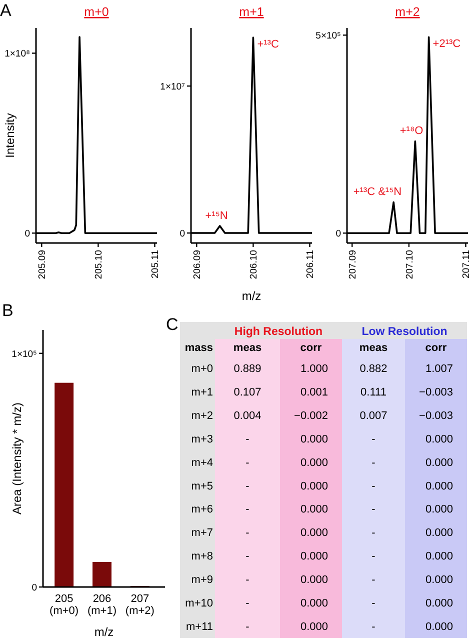 The height and width of the screenshot is (641, 474). What do you see at coordinates (377, 192) in the screenshot?
I see `annotation: +¹³C &¹⁵N` at bounding box center [377, 192].